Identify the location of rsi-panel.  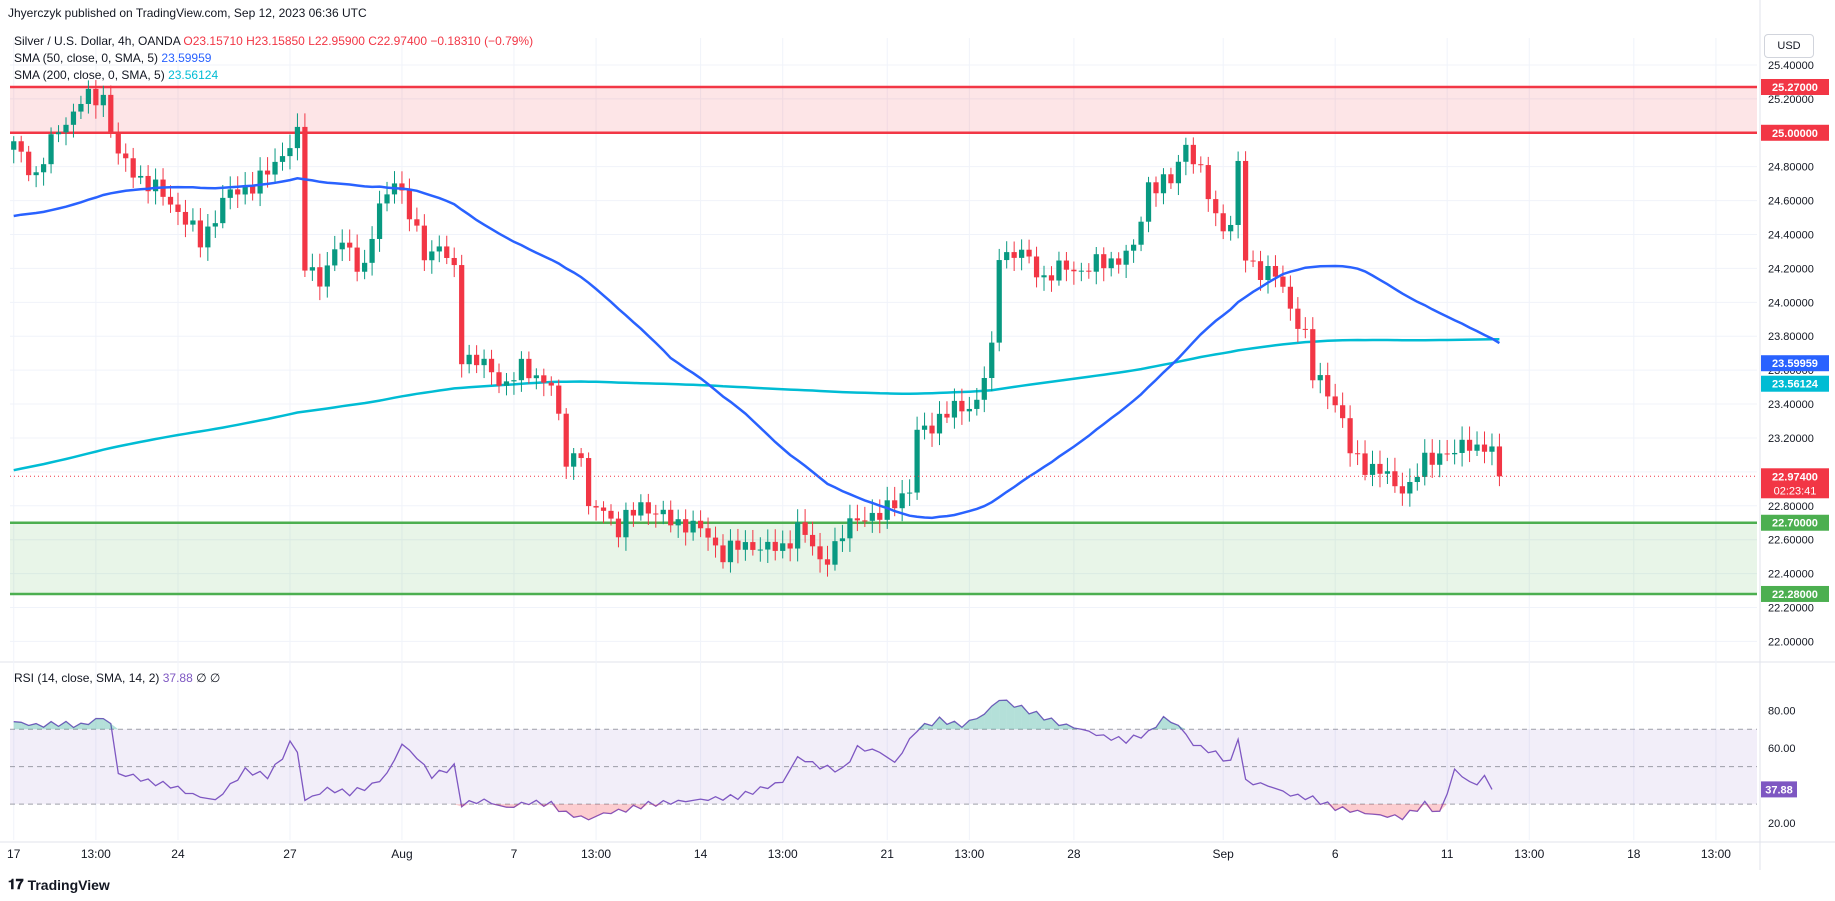
(883, 760).